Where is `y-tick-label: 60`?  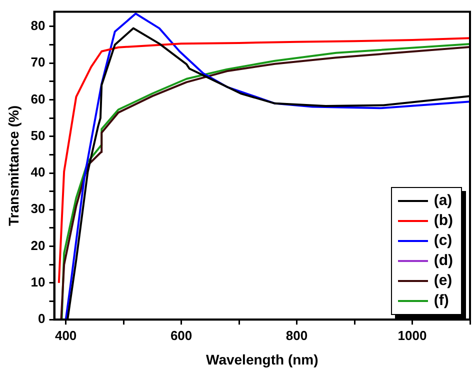 y-tick-label: 60 is located at coordinates (38, 98).